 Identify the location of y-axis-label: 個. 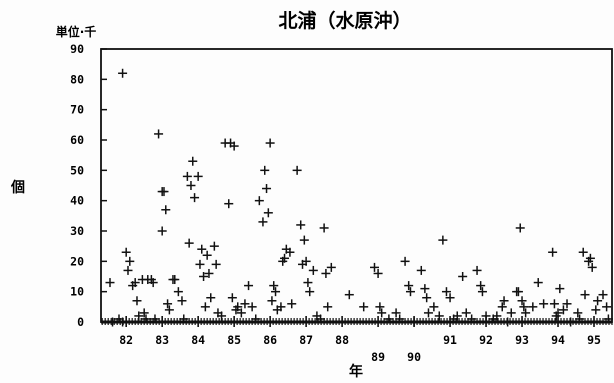
(17, 187).